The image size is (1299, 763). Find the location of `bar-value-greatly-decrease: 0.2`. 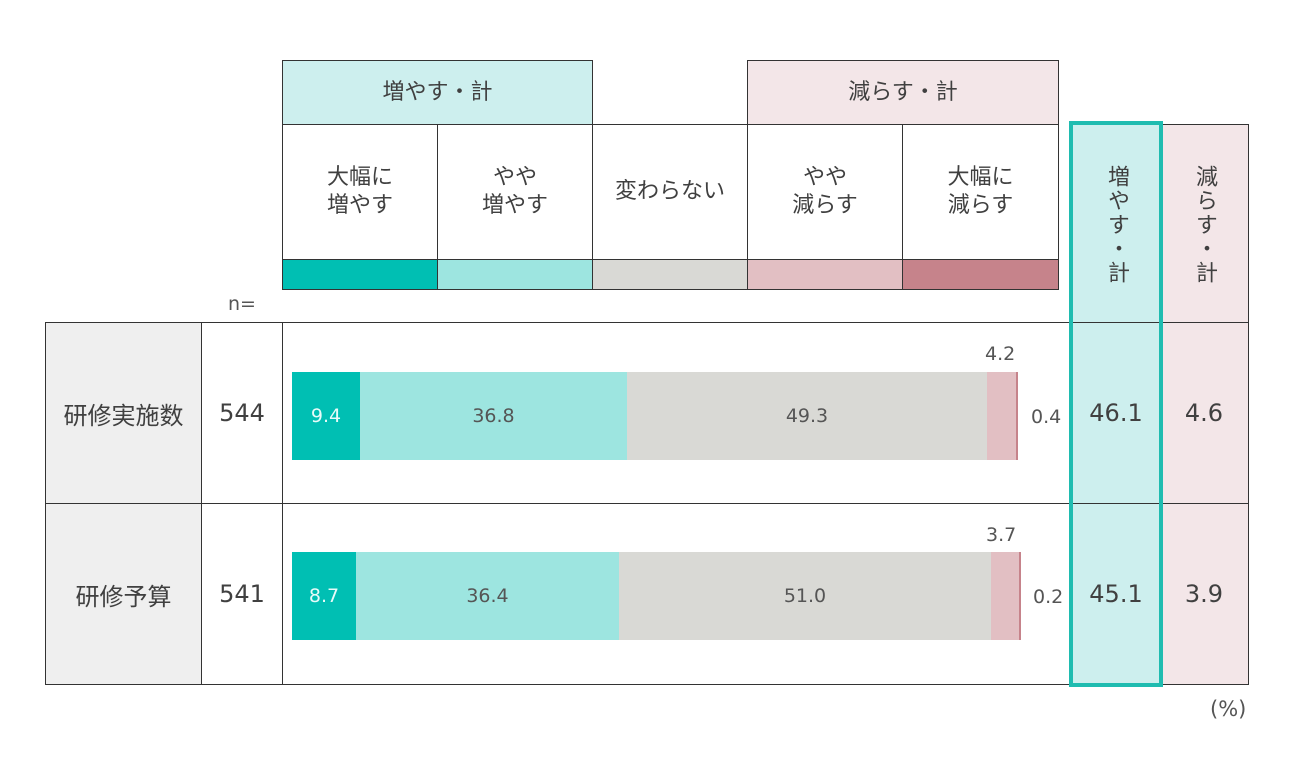

bar-value-greatly-decrease: 0.2 is located at coordinates (1048, 597).